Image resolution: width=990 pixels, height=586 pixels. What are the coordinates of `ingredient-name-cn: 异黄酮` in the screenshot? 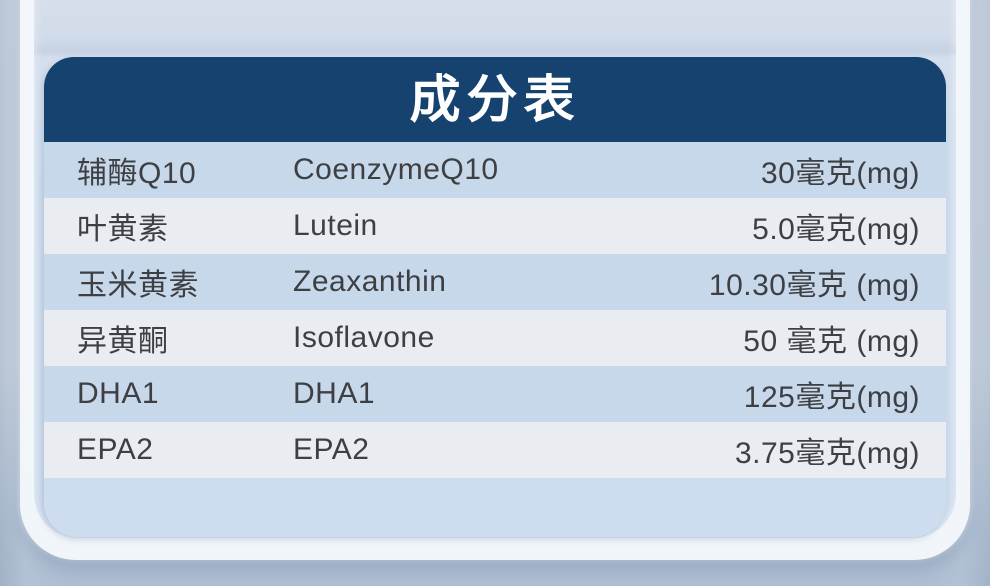 It's located at (123, 341).